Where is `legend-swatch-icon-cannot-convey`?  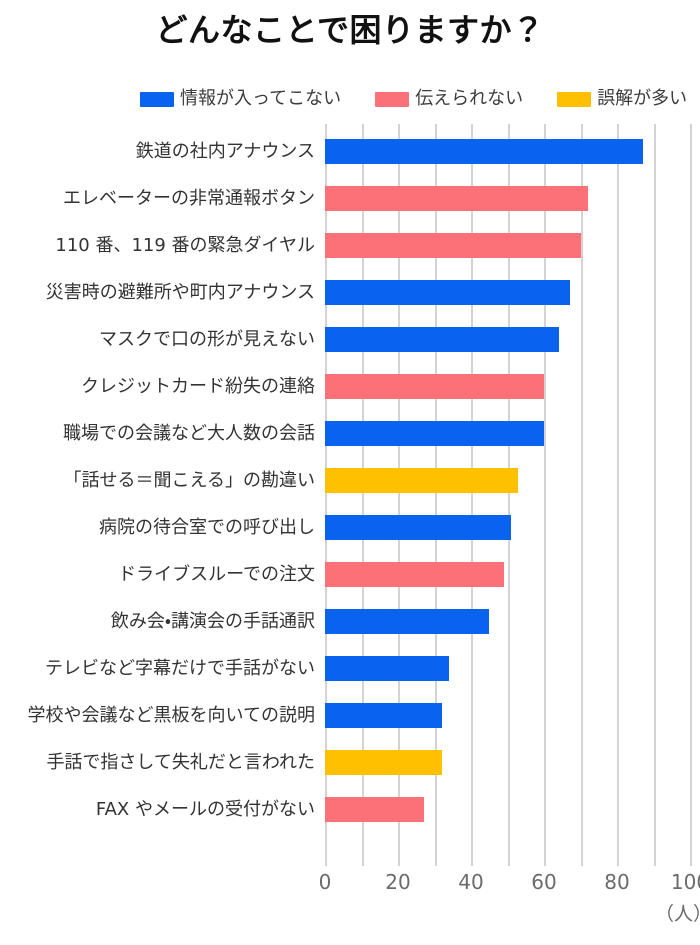
legend-swatch-icon-cannot-convey is located at coordinates (392, 99).